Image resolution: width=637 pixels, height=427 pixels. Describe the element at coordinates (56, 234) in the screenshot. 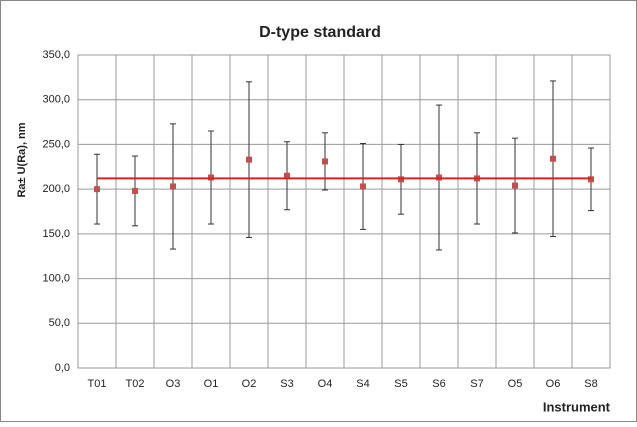

I see `y-tick-label: 150,0` at that location.